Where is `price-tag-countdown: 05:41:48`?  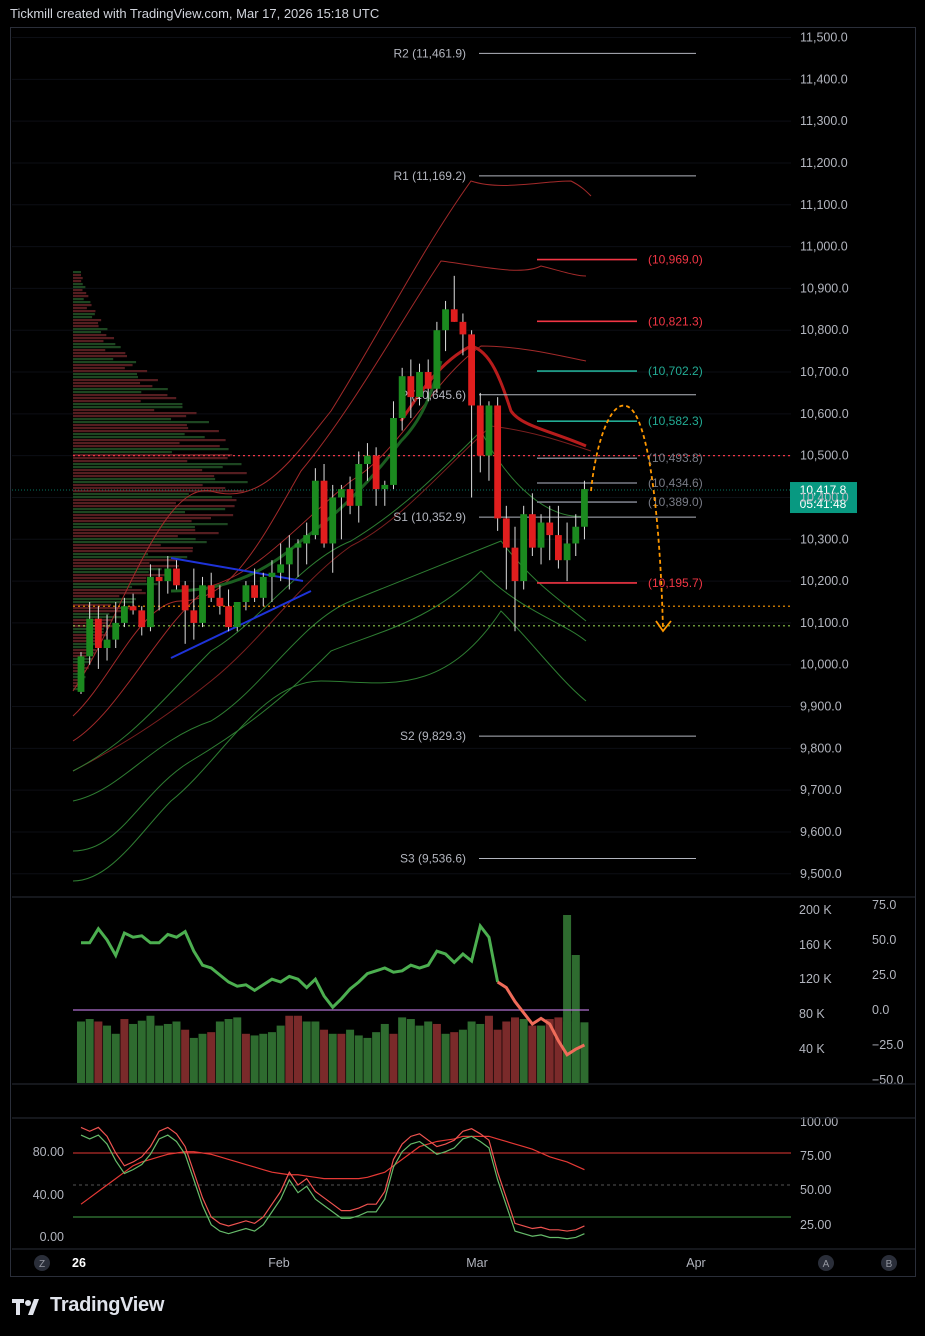 price-tag-countdown: 05:41:48 is located at coordinates (823, 504).